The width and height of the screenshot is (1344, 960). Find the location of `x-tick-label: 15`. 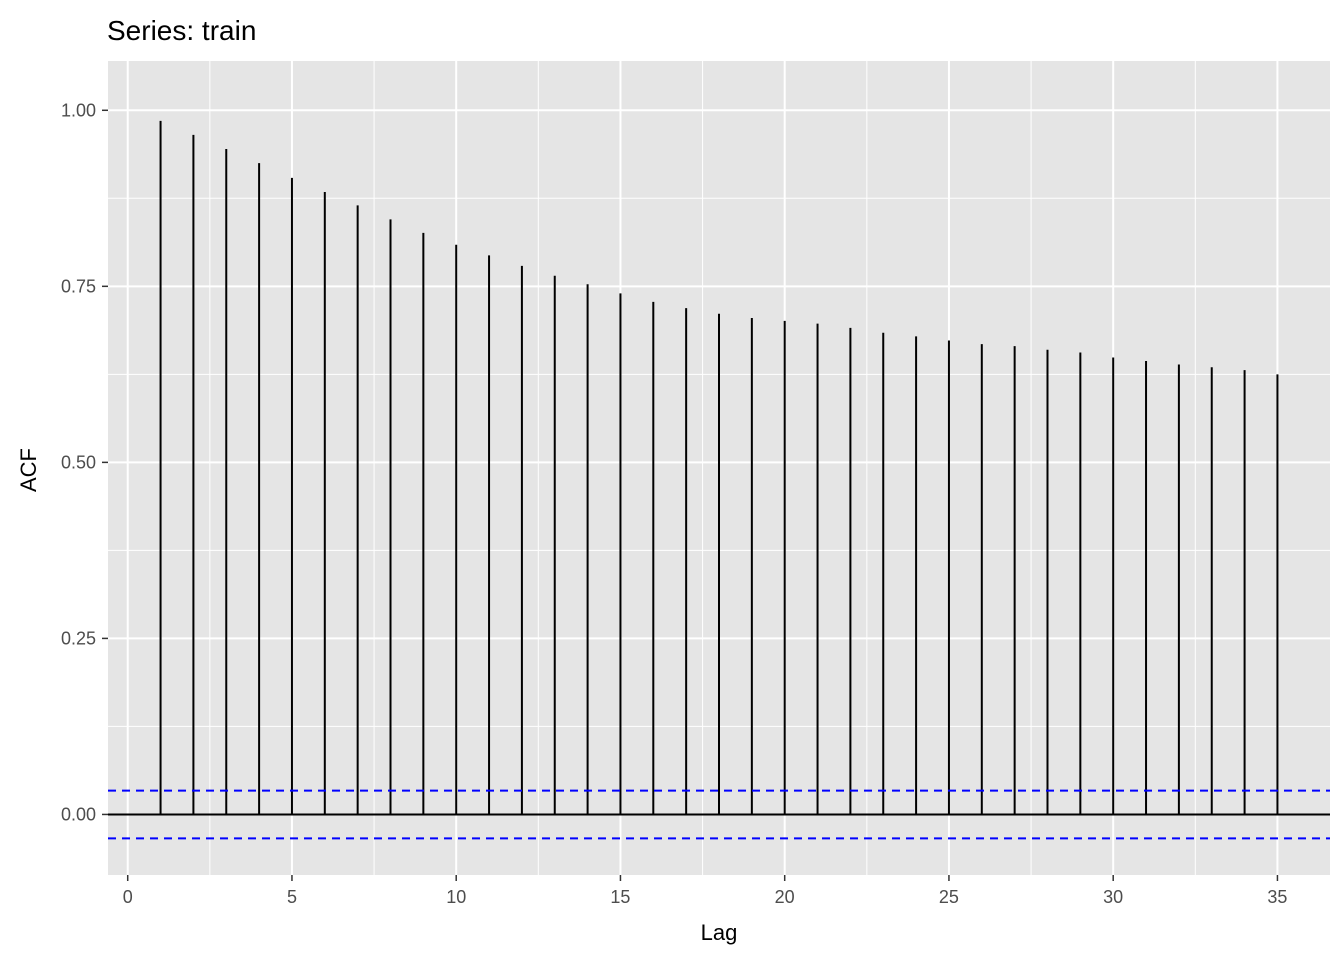

x-tick-label: 15 is located at coordinates (620, 897).